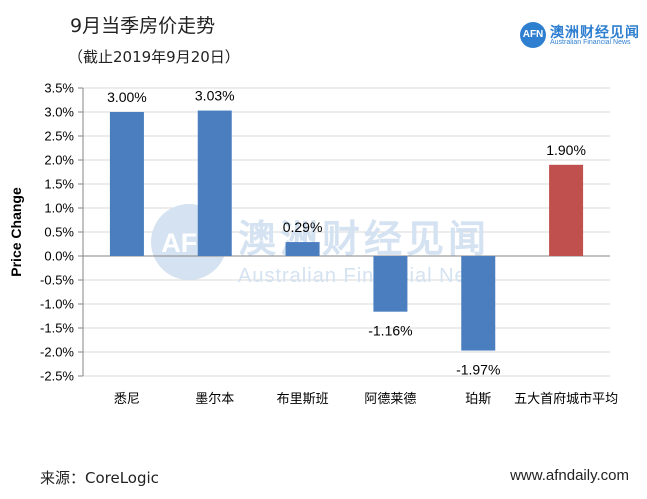 The height and width of the screenshot is (499, 647). Describe the element at coordinates (390, 399) in the screenshot. I see `x-category-label: 阿德莱德` at that location.